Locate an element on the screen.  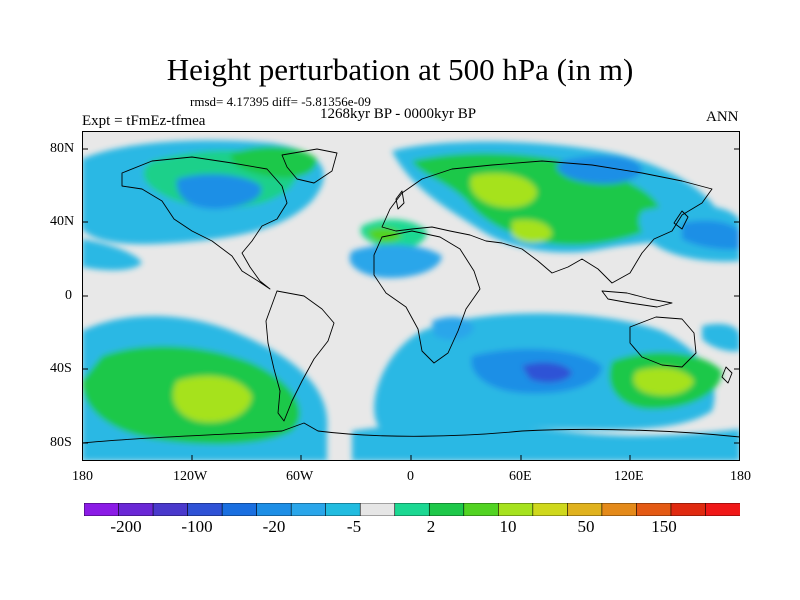
colorbar-swatches is located at coordinates (412, 509).